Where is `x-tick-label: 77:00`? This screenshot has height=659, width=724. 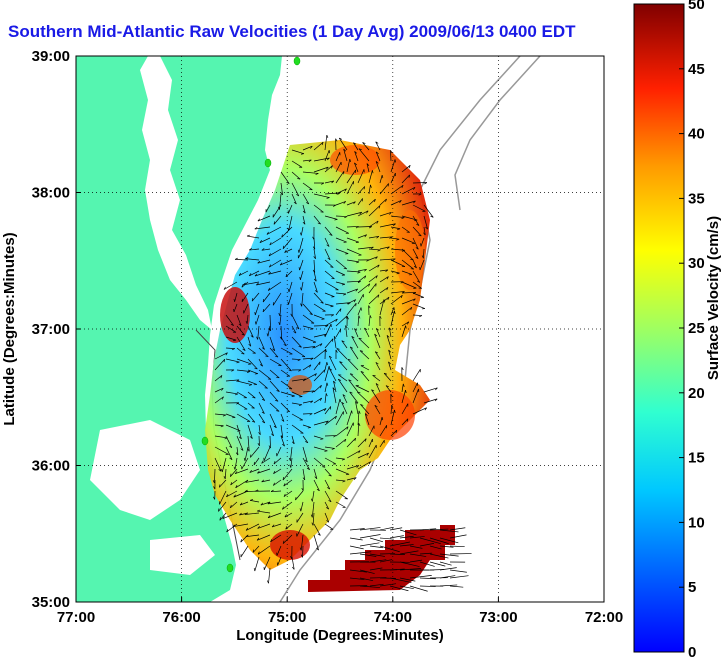 x-tick-label: 77:00 is located at coordinates (76, 617).